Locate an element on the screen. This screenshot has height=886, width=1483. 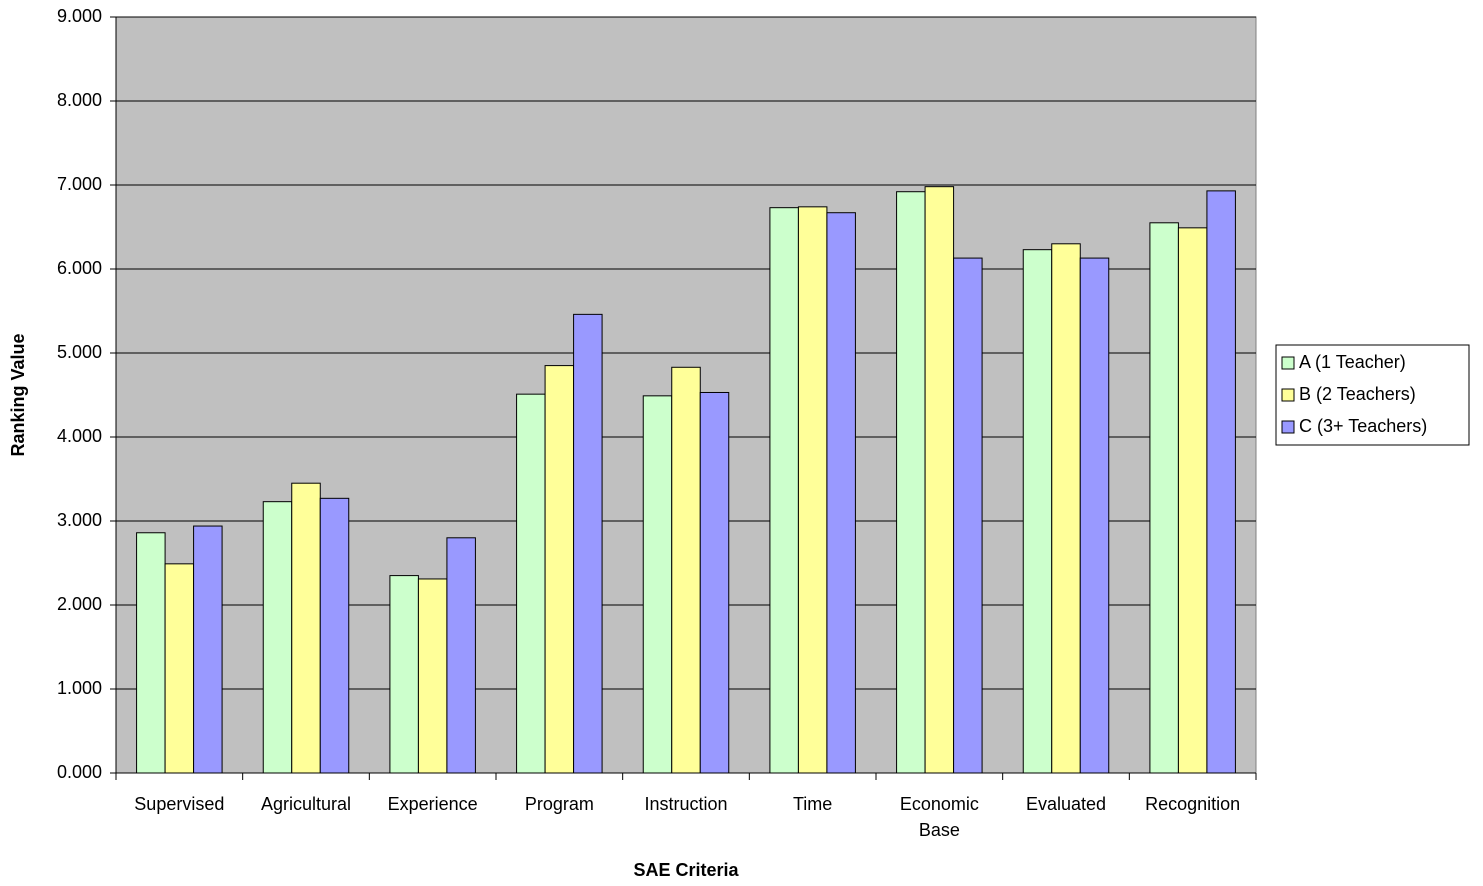
x-tick-label: Supervised is located at coordinates (179, 804).